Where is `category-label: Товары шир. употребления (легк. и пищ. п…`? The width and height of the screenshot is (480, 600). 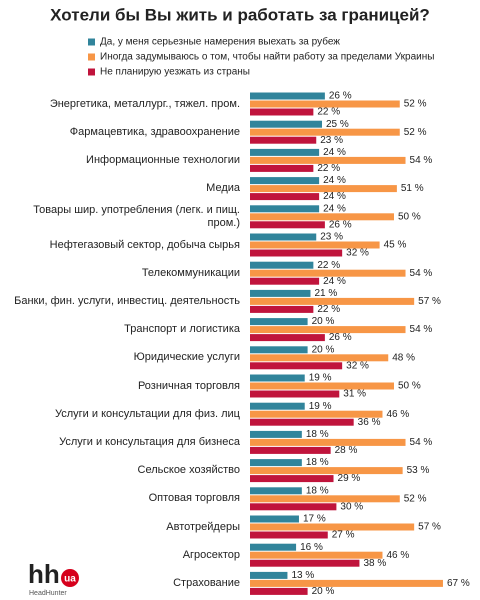
category-label: Товары шир. употребления (легк. и пищ. п… is located at coordinates (136, 216).